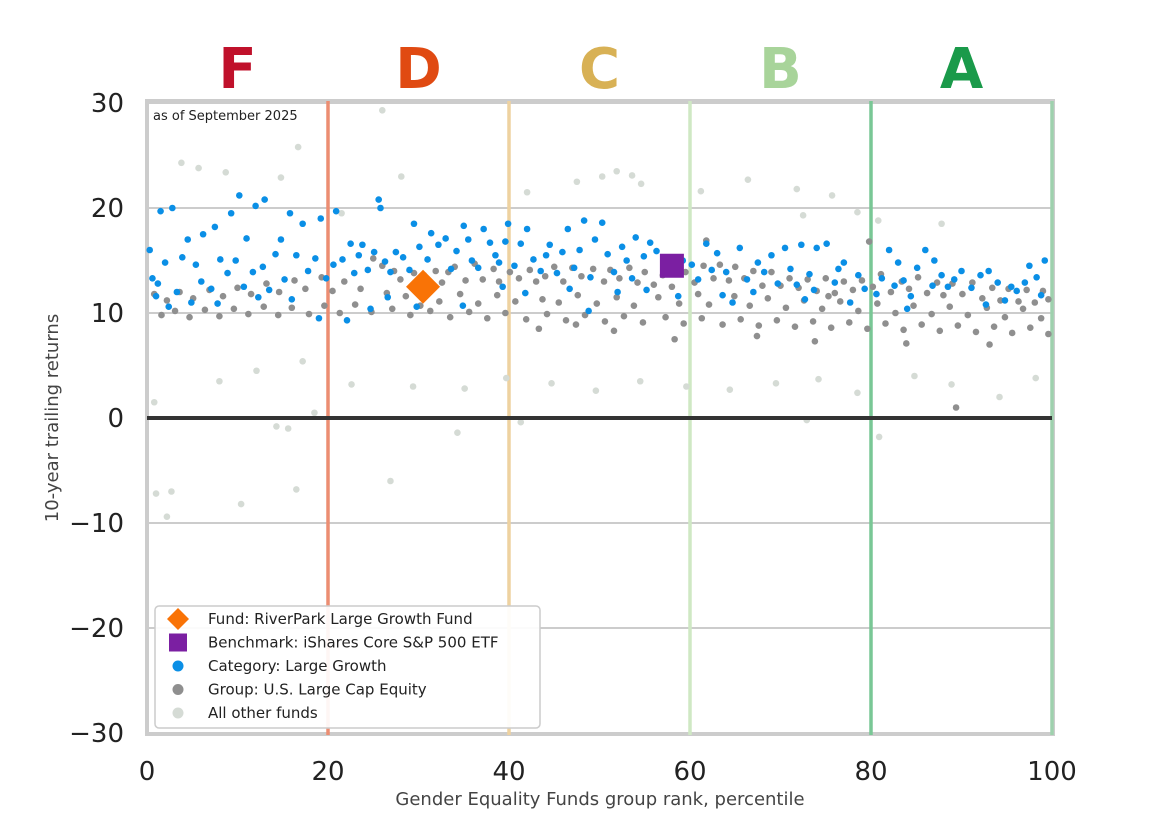  What do you see at coordinates (107, 209) in the screenshot?
I see `y-tick-label: 20` at bounding box center [107, 209].